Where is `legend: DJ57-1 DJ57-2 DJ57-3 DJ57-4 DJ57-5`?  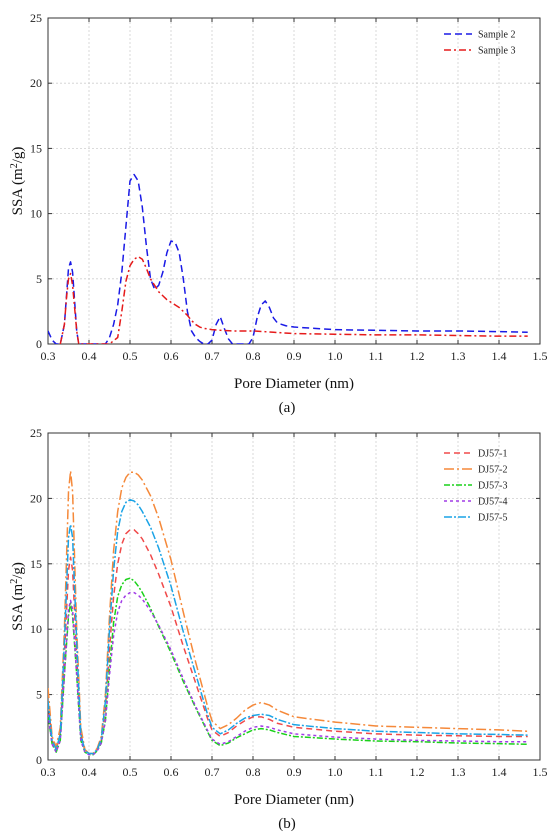 legend: DJ57-1 DJ57-2 DJ57-3 DJ57-4 DJ57-5 is located at coordinates (475, 486).